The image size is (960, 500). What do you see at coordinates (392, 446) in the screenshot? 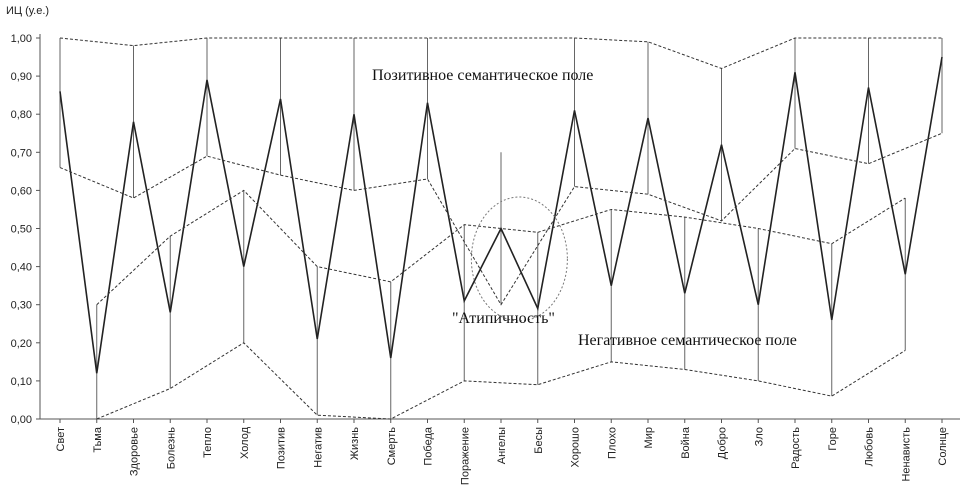
I see `x-tick-label: Смерть` at bounding box center [392, 446].